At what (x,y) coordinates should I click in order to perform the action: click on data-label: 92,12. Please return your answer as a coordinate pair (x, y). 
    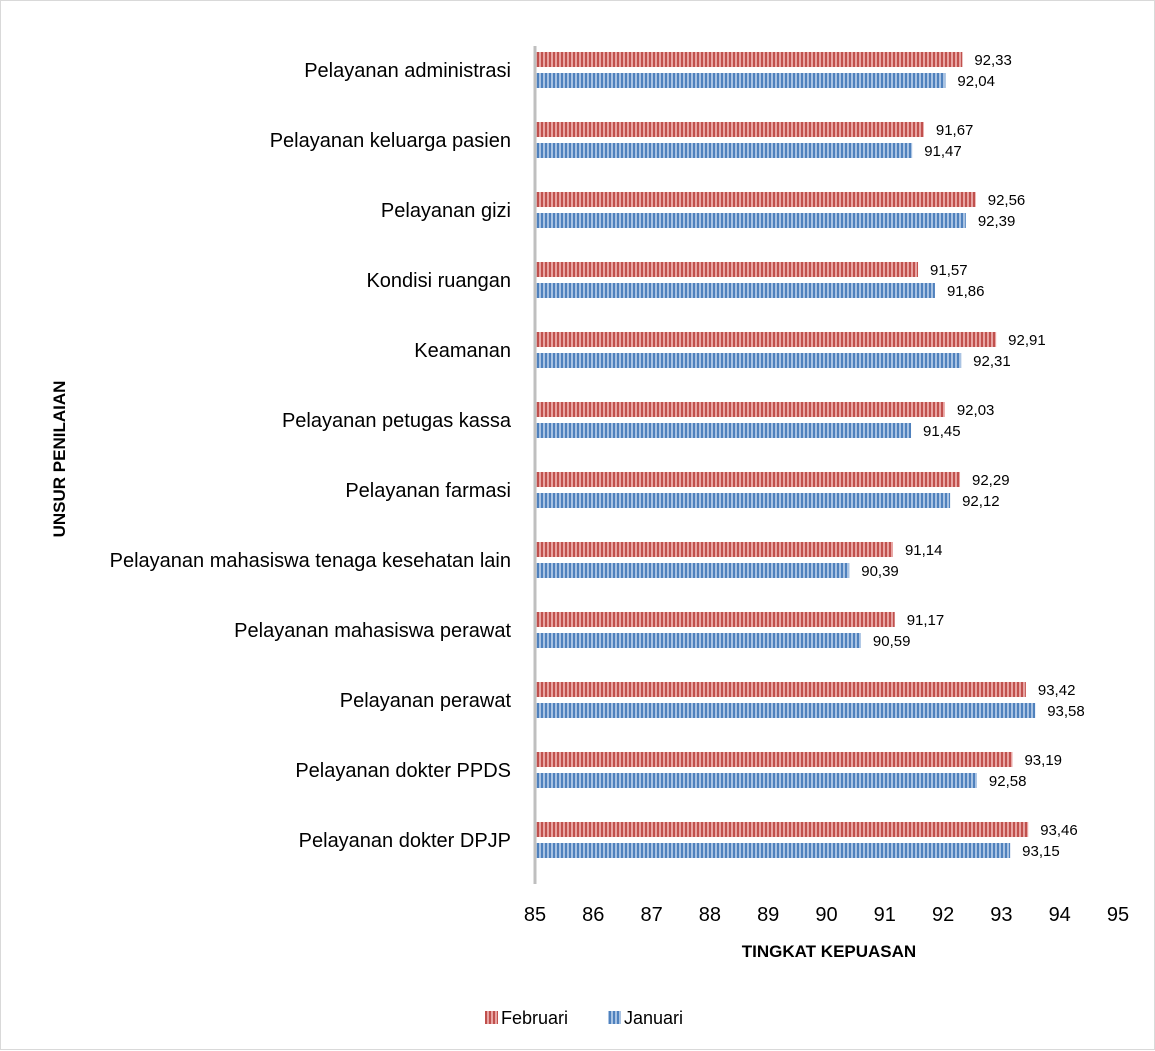
    Looking at the image, I should click on (981, 501).